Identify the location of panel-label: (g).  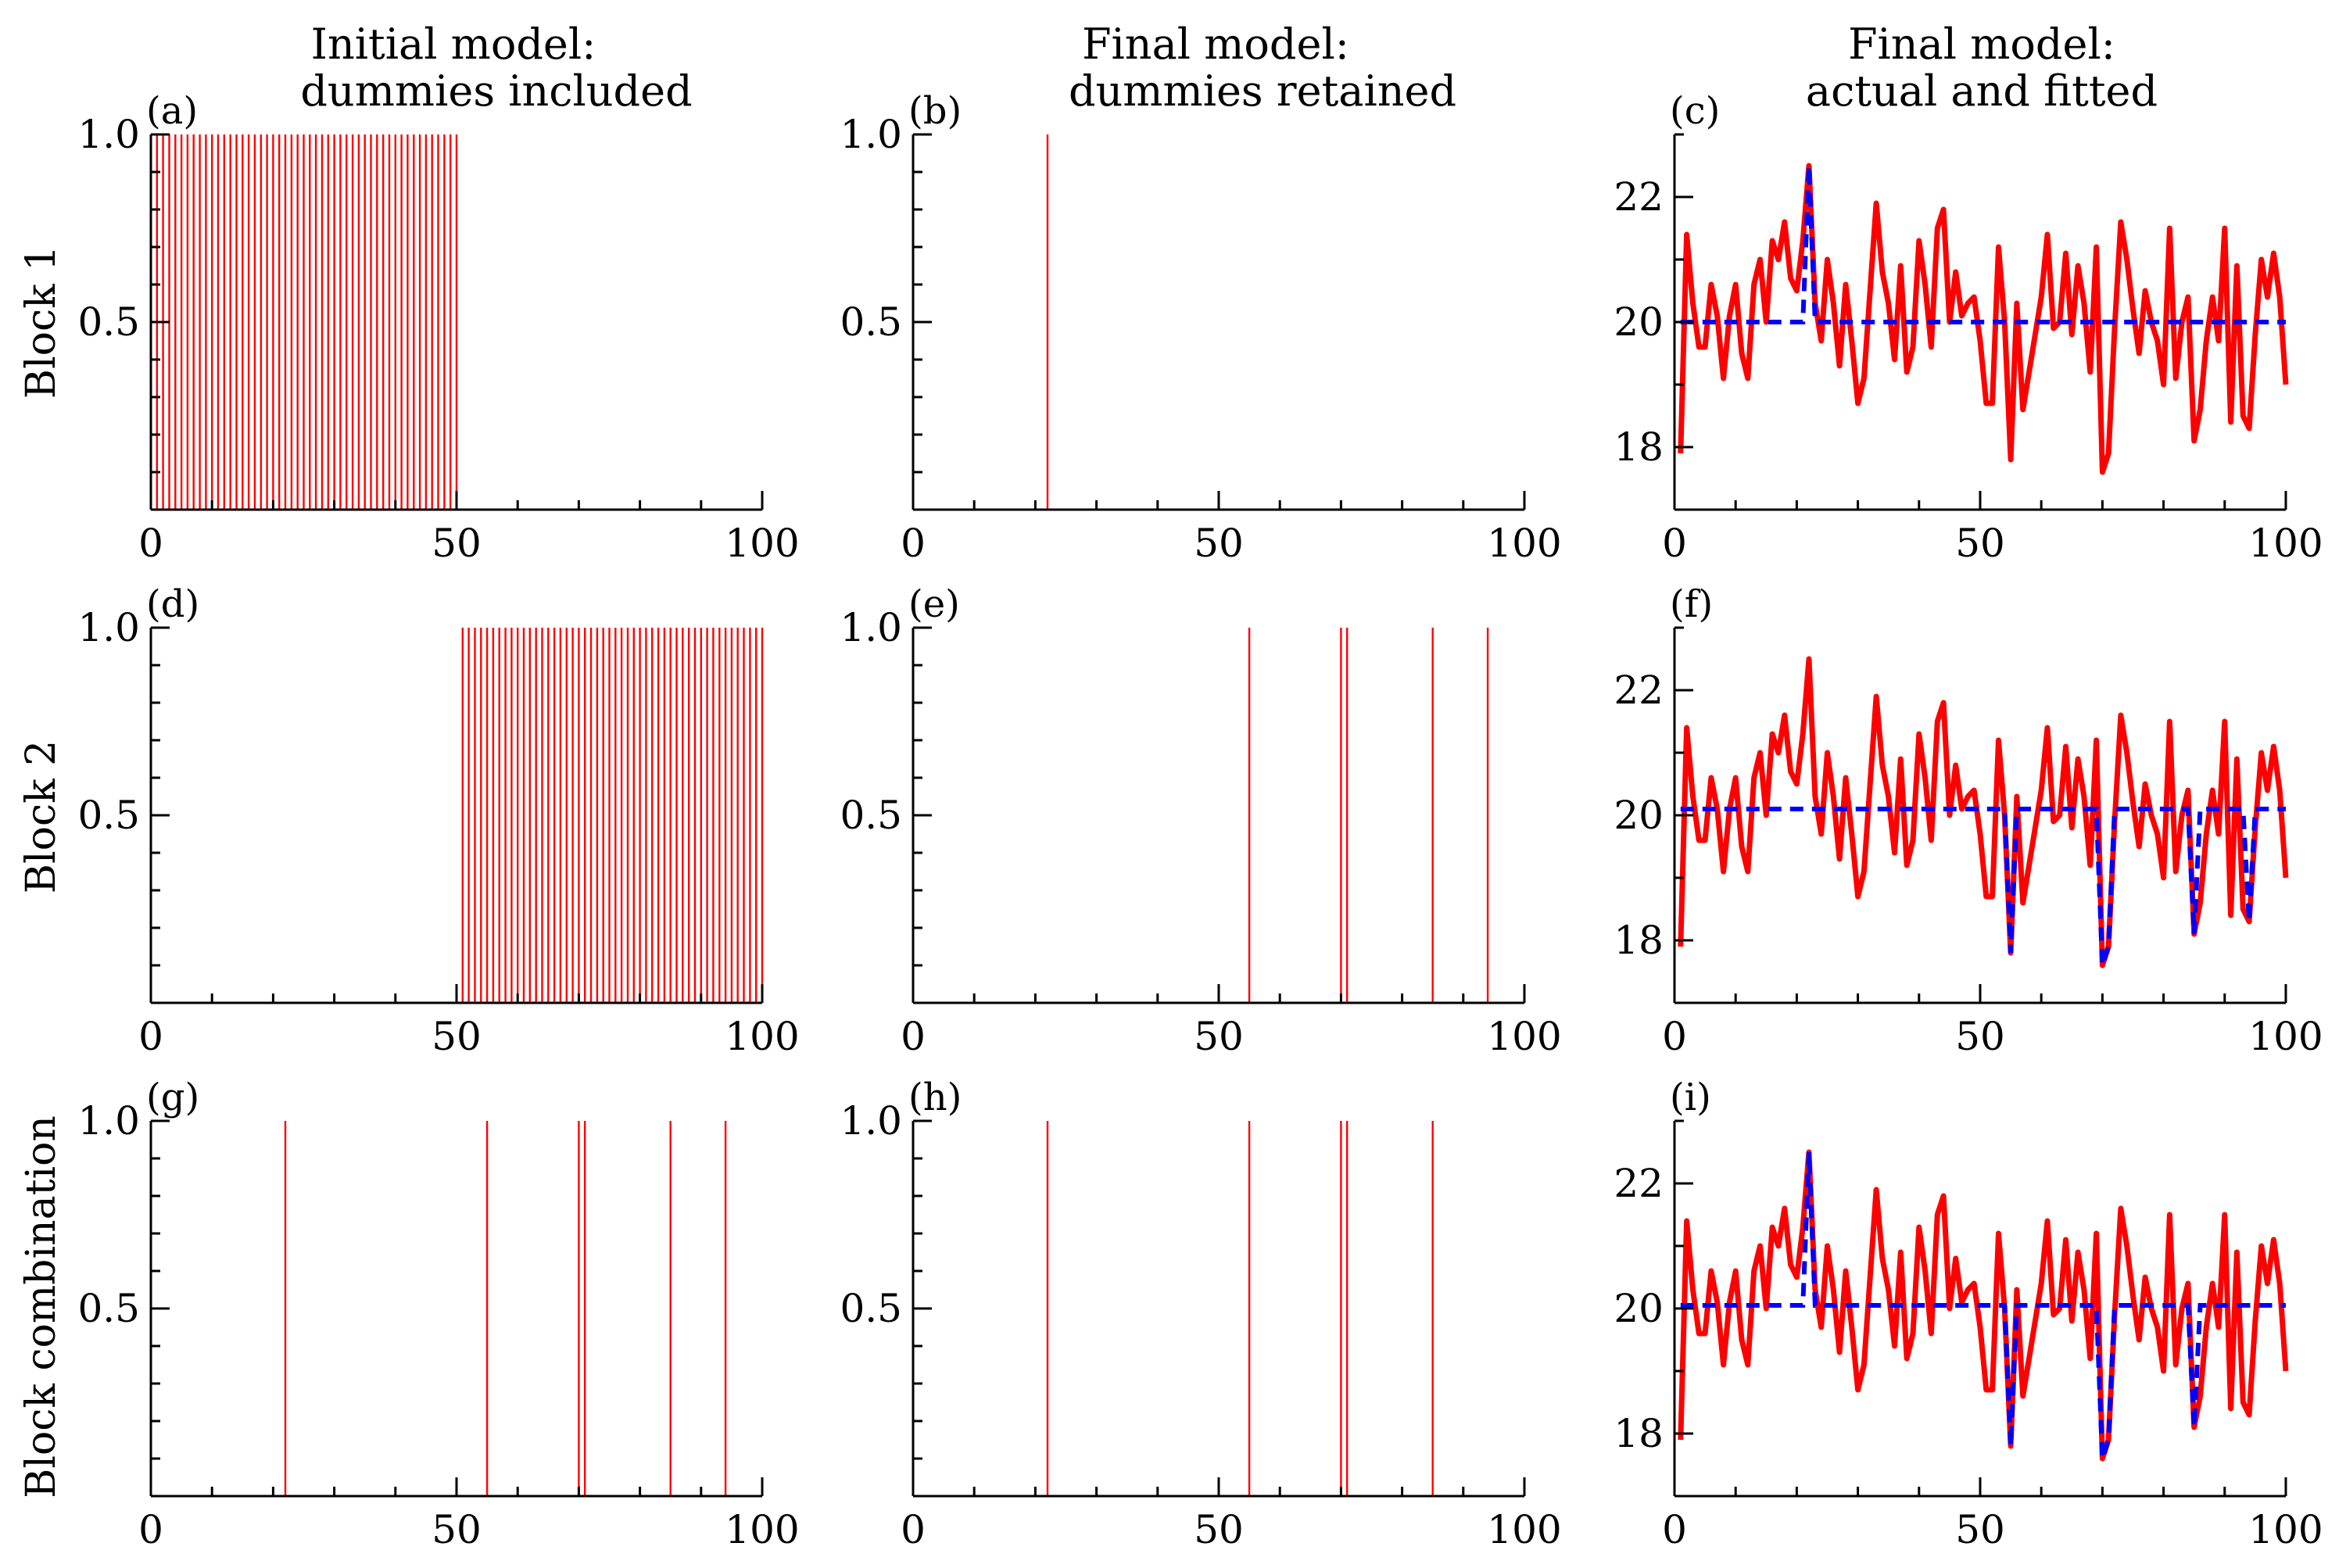
(172, 1097).